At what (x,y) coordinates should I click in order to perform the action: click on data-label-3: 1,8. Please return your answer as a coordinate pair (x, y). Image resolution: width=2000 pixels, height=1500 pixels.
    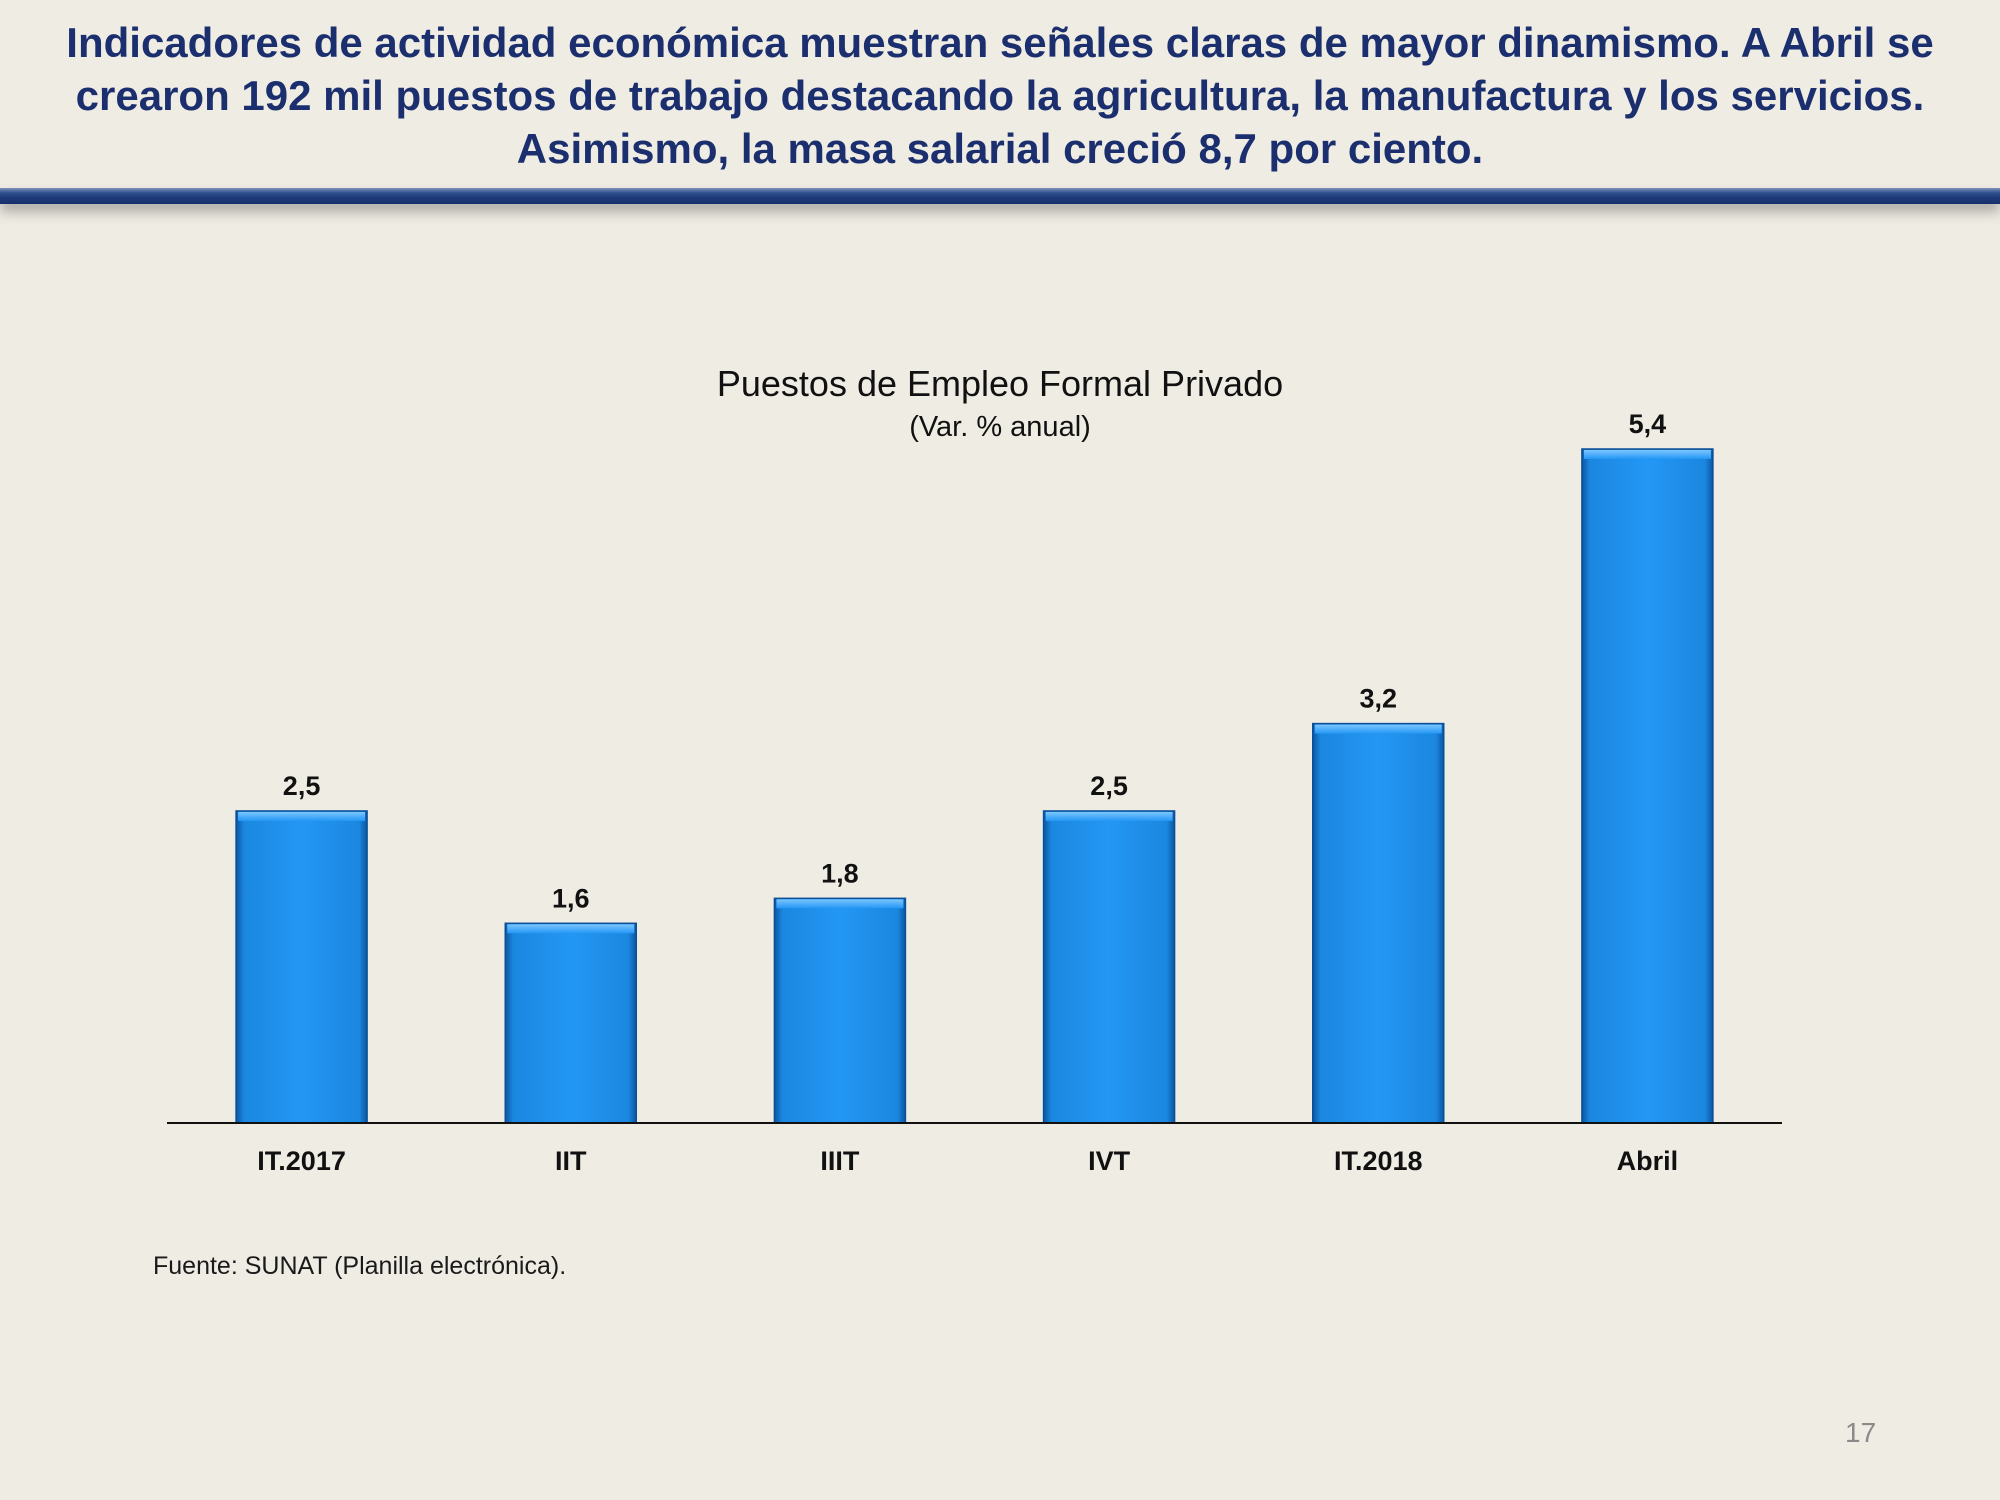
    Looking at the image, I should click on (840, 873).